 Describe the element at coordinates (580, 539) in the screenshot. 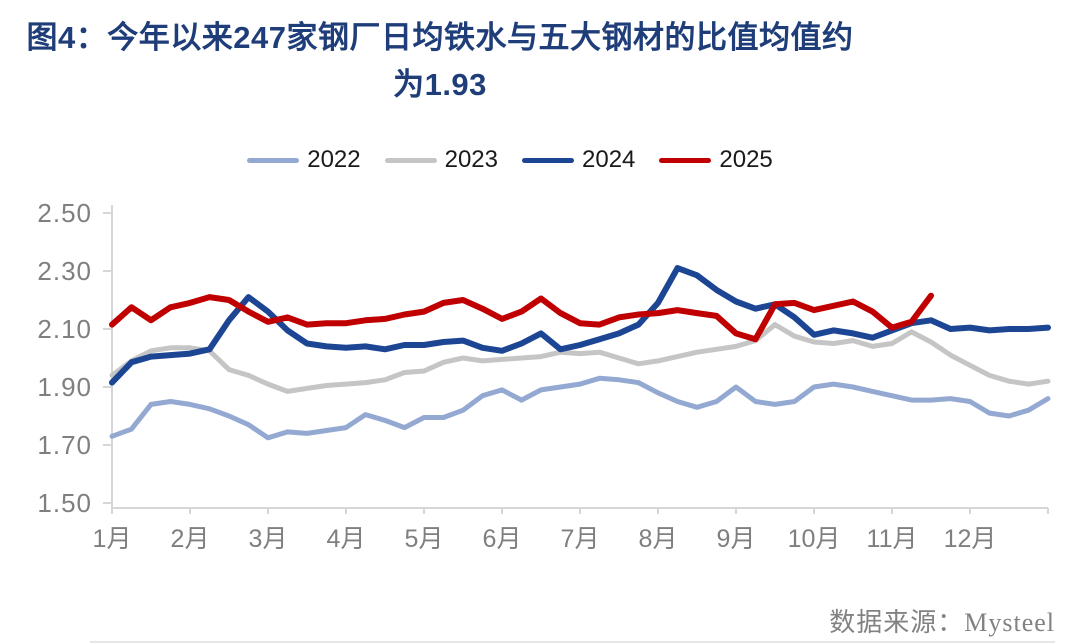

I see `svg-text: 7月` at that location.